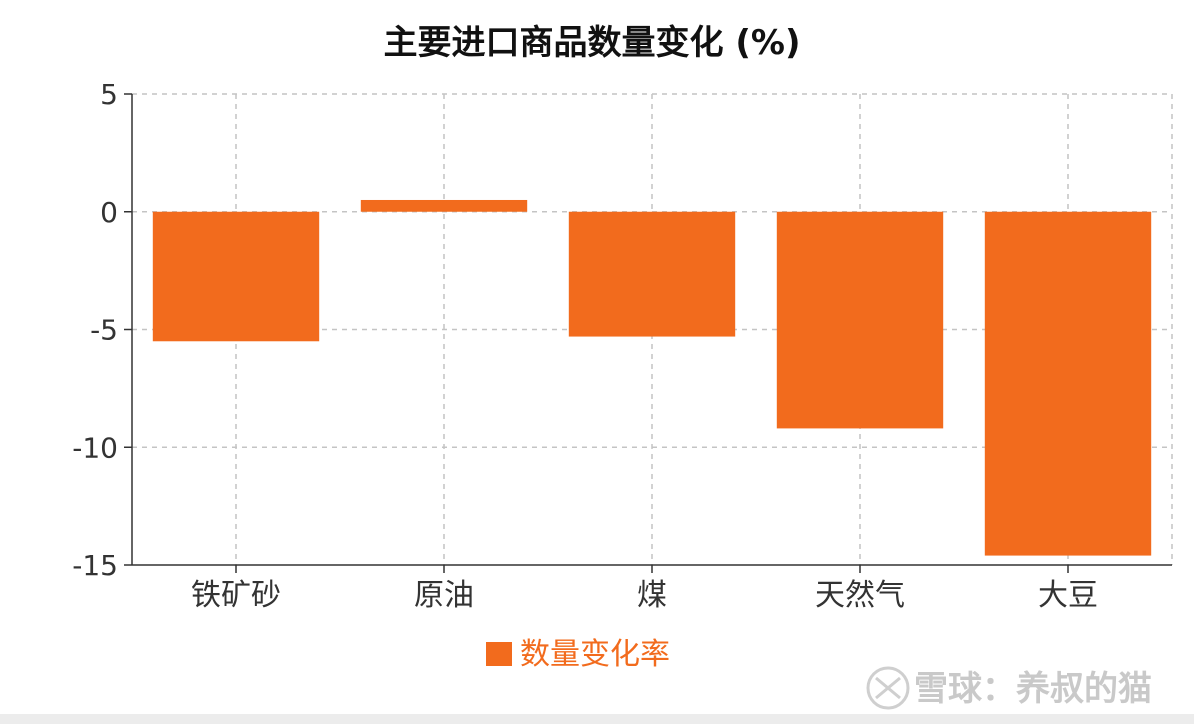  Describe the element at coordinates (860, 595) in the screenshot. I see `x-tick-label: 天然气` at that location.